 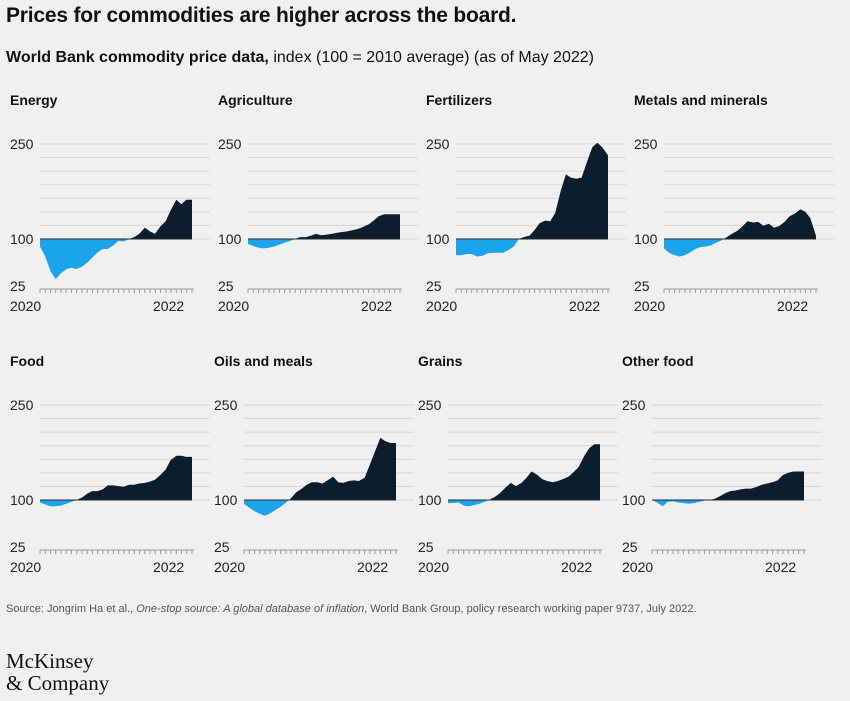 I want to click on panel-5: Oils and meals 25 100 250 2020 2022, so click(x=314, y=473).